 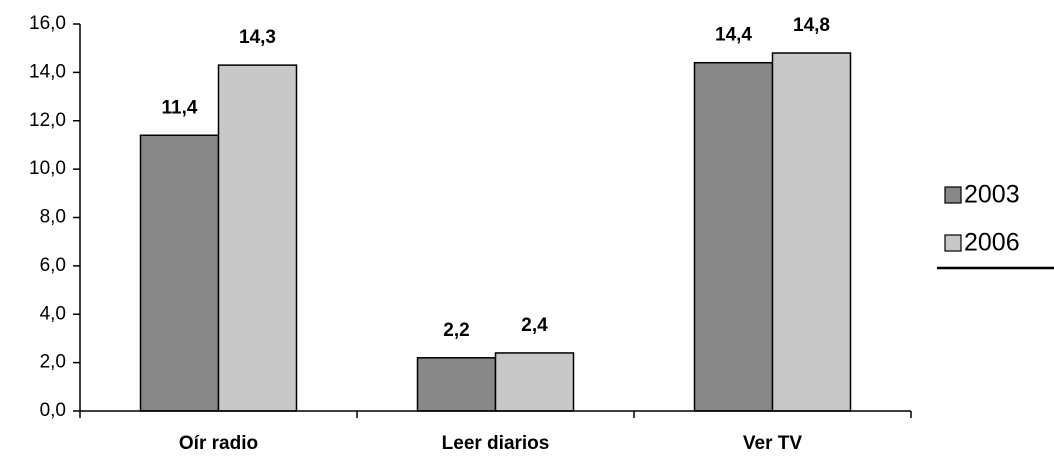 What do you see at coordinates (456, 330) in the screenshot?
I see `value-label: 2,2` at bounding box center [456, 330].